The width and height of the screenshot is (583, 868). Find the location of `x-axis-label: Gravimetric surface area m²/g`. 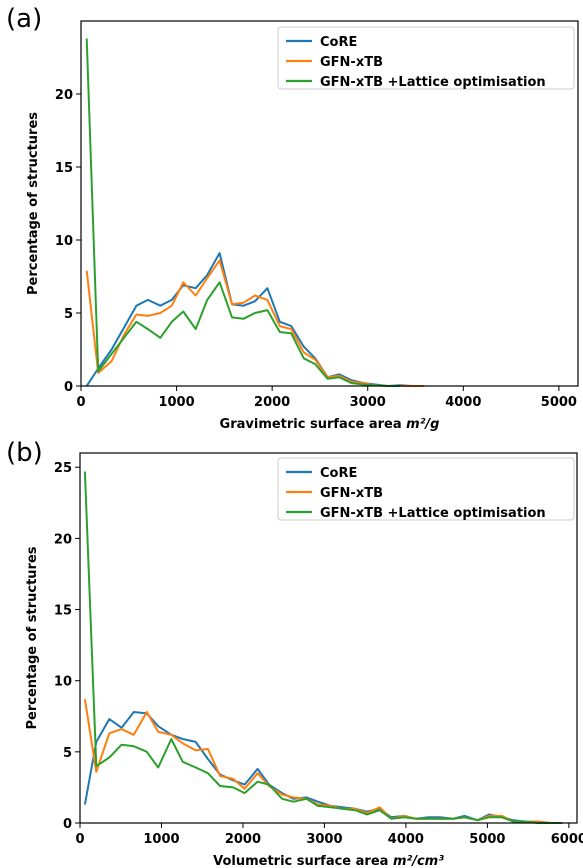

x-axis-label: Gravimetric surface area m²/g is located at coordinates (330, 424).